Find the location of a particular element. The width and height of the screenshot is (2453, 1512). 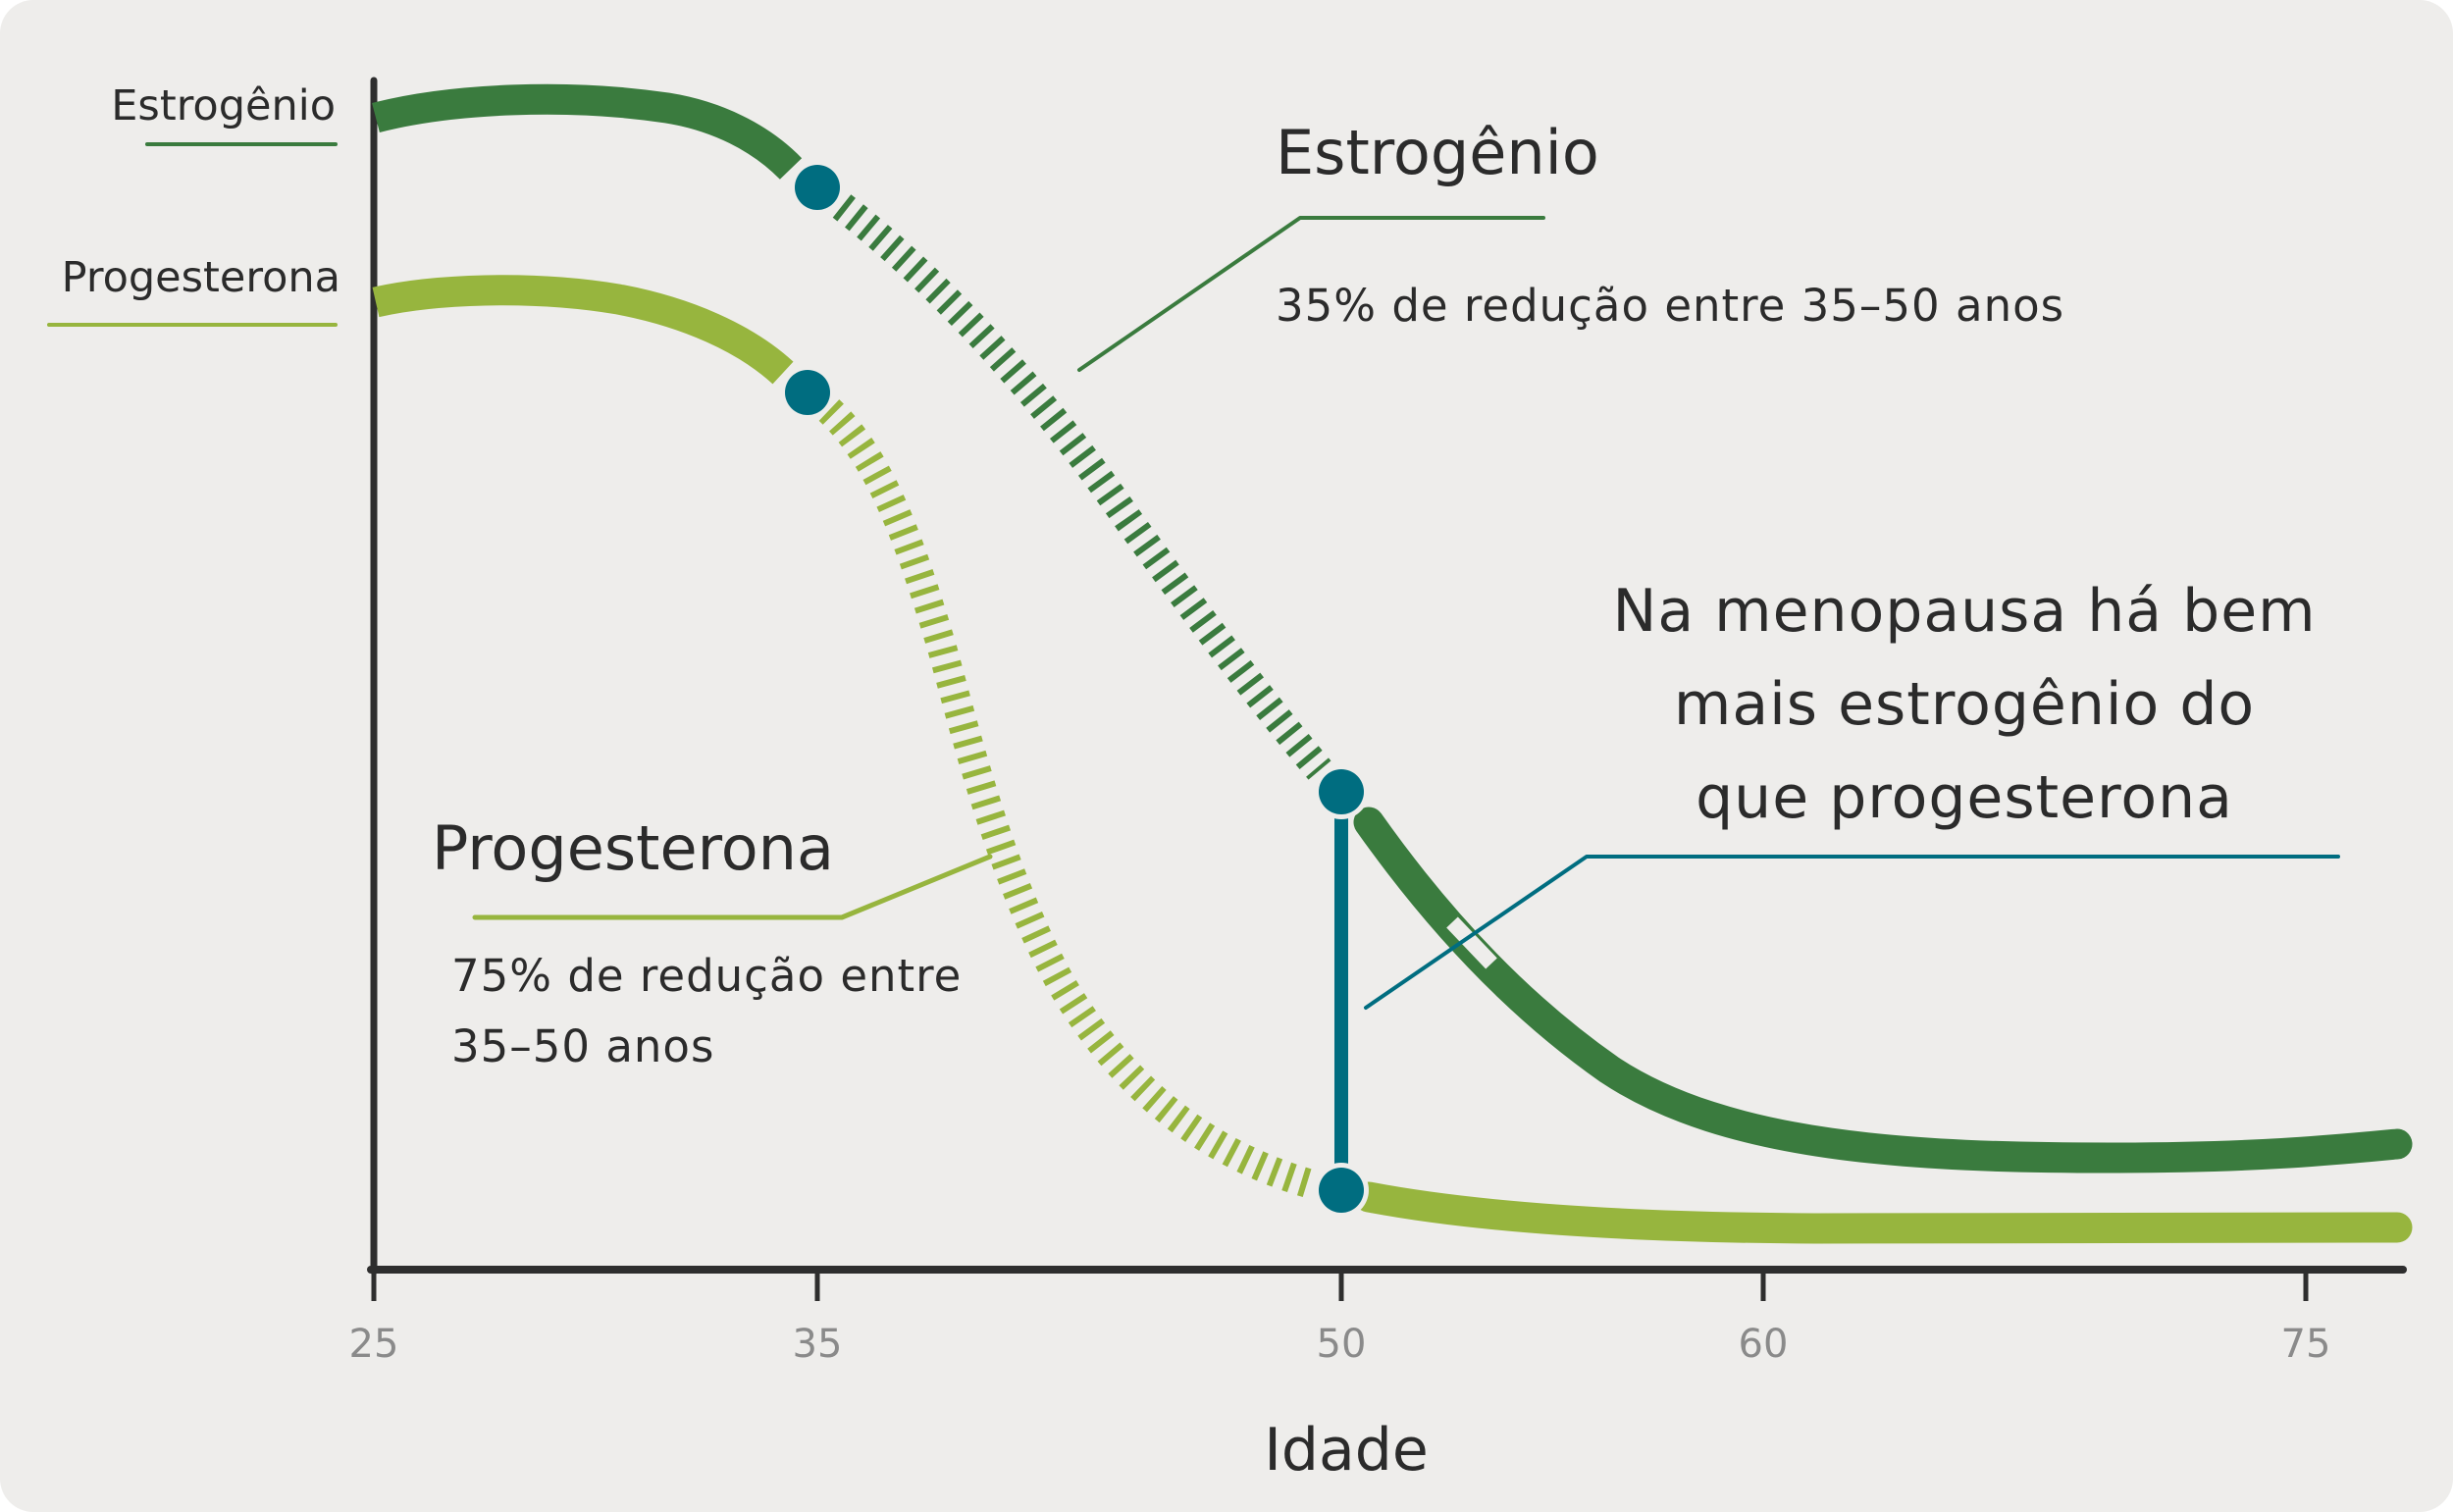

x-axis-label: Idade is located at coordinates (1346, 1451).